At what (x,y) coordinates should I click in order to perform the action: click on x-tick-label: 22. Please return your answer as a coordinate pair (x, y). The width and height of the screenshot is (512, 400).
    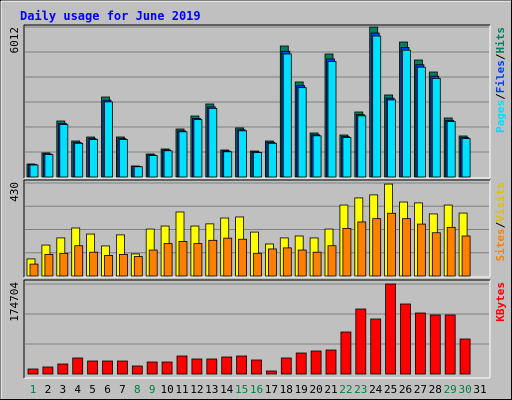
    Looking at the image, I should click on (345, 389).